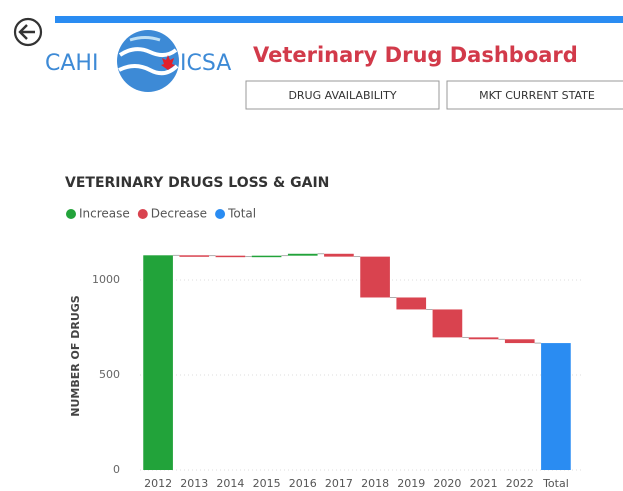 Image resolution: width=623 pixels, height=491 pixels. I want to click on x-tick-label: 2018, so click(375, 483).